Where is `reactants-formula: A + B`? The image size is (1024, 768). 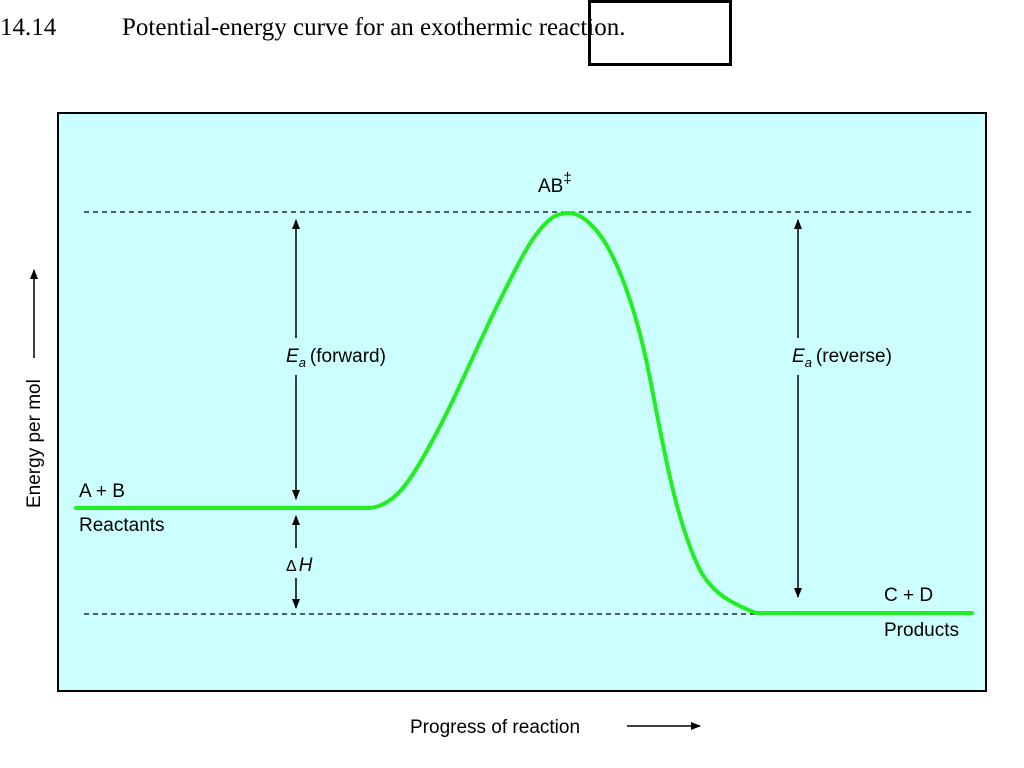 reactants-formula: A + B is located at coordinates (102, 491).